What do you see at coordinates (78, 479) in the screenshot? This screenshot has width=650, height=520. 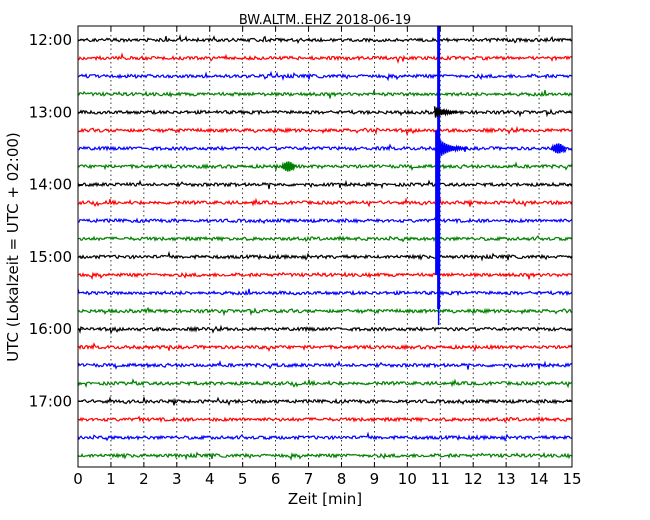 I see `x-tick-label: 0` at bounding box center [78, 479].